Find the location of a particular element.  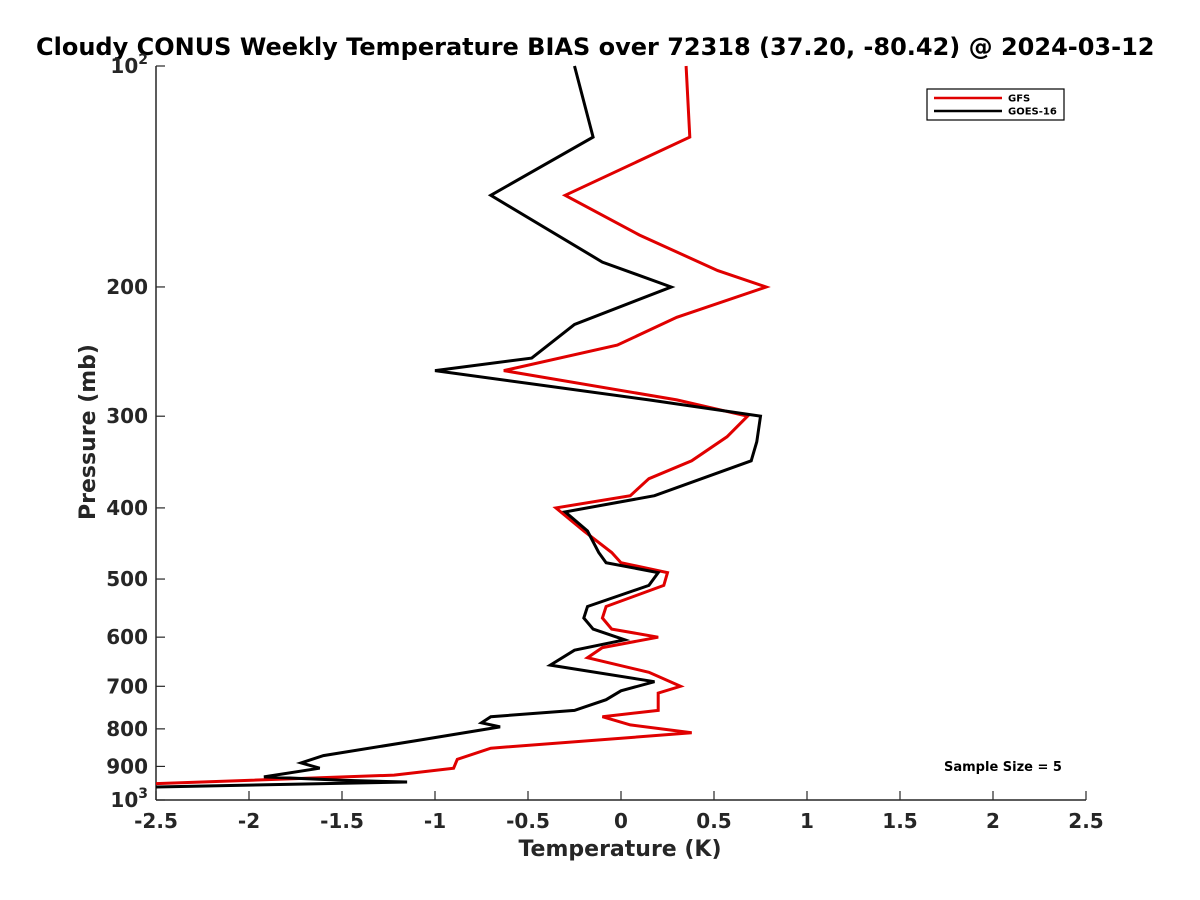

x-tick-label: -1.5 is located at coordinates (342, 821).